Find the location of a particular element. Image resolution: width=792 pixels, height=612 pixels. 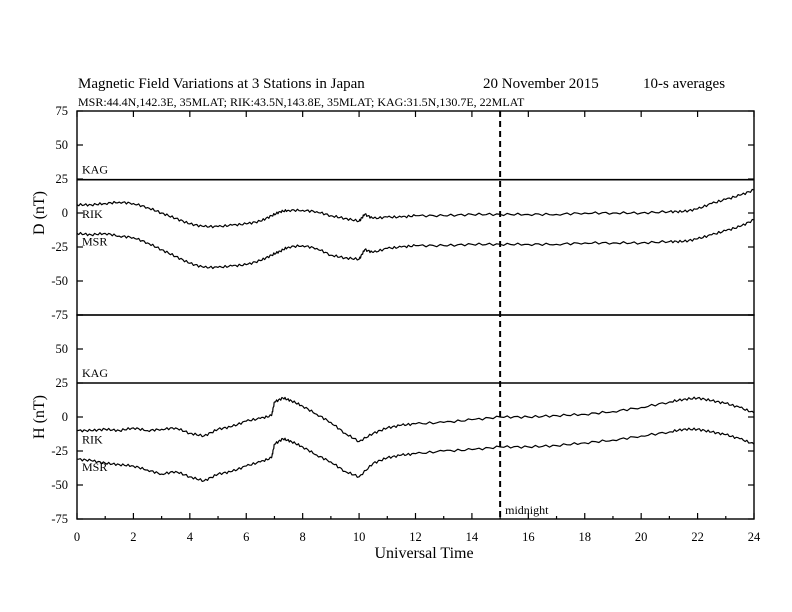

trace-d-rik is located at coordinates (415, 208).